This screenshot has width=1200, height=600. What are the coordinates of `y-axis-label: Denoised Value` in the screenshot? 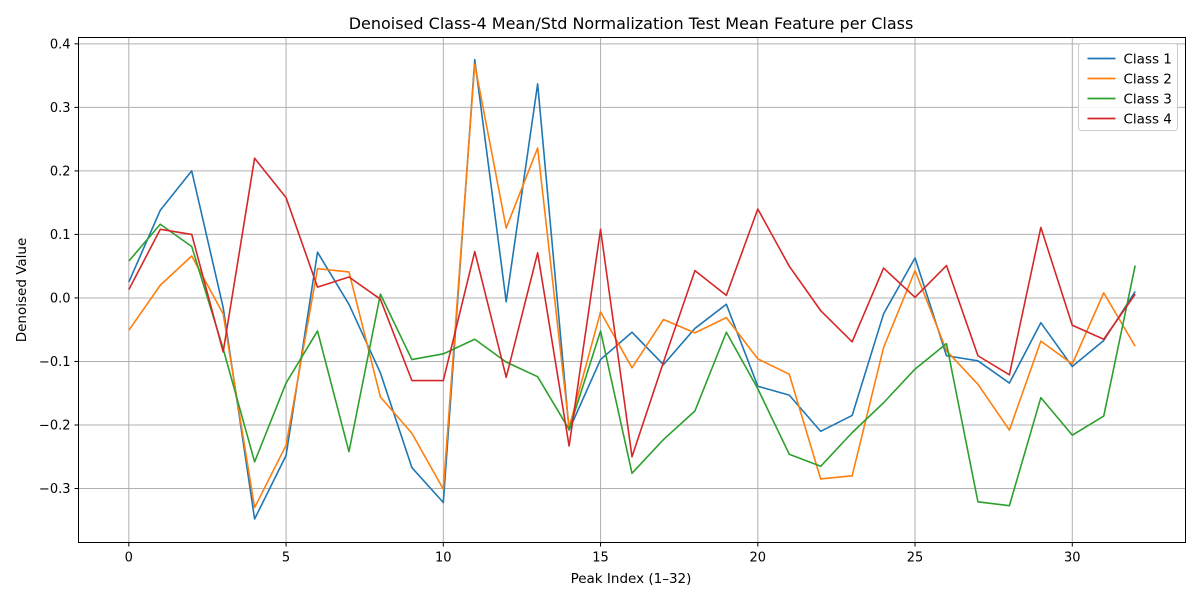 It's located at (22, 290).